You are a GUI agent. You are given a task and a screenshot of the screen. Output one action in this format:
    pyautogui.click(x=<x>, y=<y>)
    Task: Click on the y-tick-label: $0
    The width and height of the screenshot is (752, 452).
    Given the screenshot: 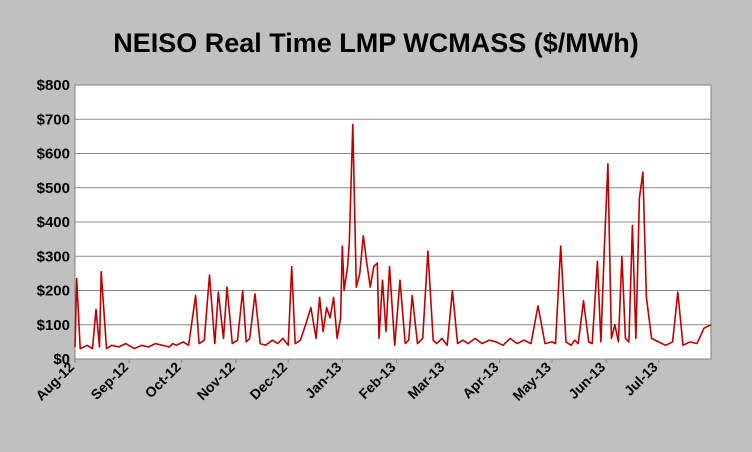 What is the action you would take?
    pyautogui.click(x=61, y=359)
    